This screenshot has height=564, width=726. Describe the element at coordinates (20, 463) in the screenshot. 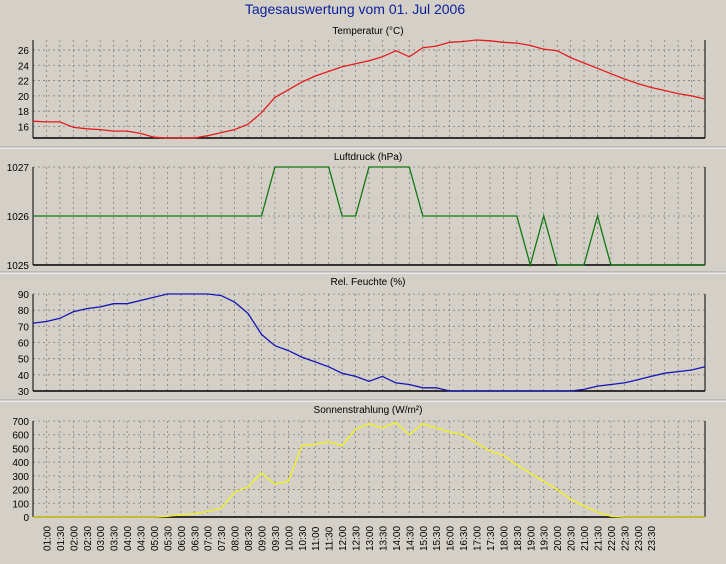

I see `y-tick-label: 400` at that location.